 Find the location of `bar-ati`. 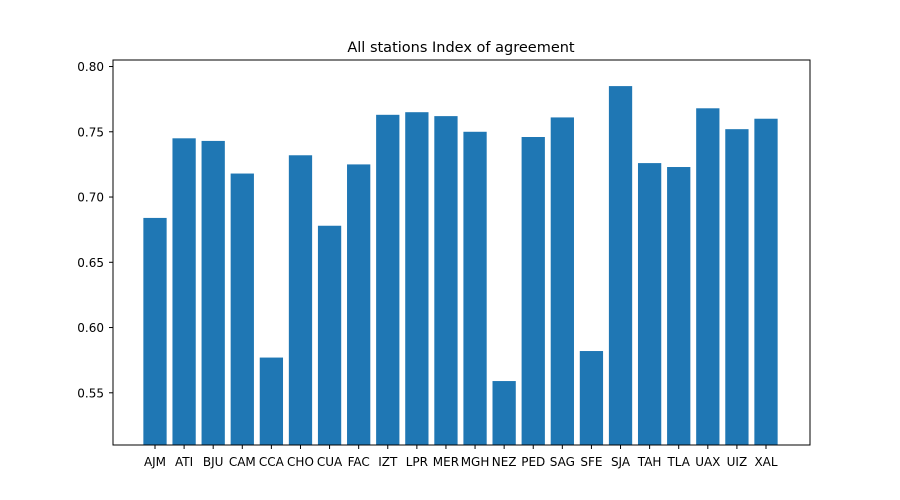

bar-ati is located at coordinates (184, 291).